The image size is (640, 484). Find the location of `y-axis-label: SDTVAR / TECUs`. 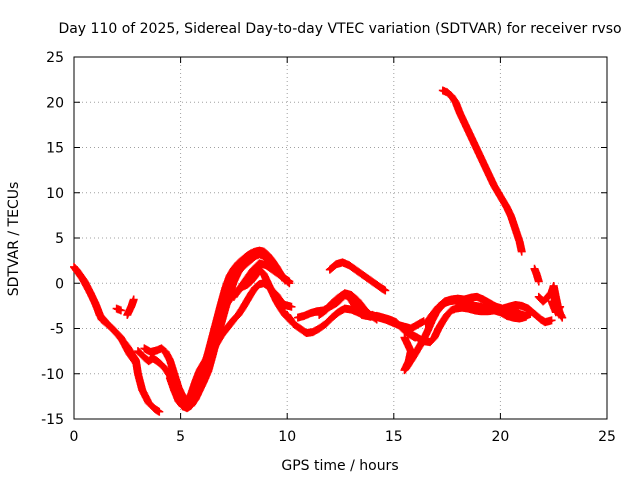

y-axis-label: SDTVAR / TECUs is located at coordinates (14, 239).